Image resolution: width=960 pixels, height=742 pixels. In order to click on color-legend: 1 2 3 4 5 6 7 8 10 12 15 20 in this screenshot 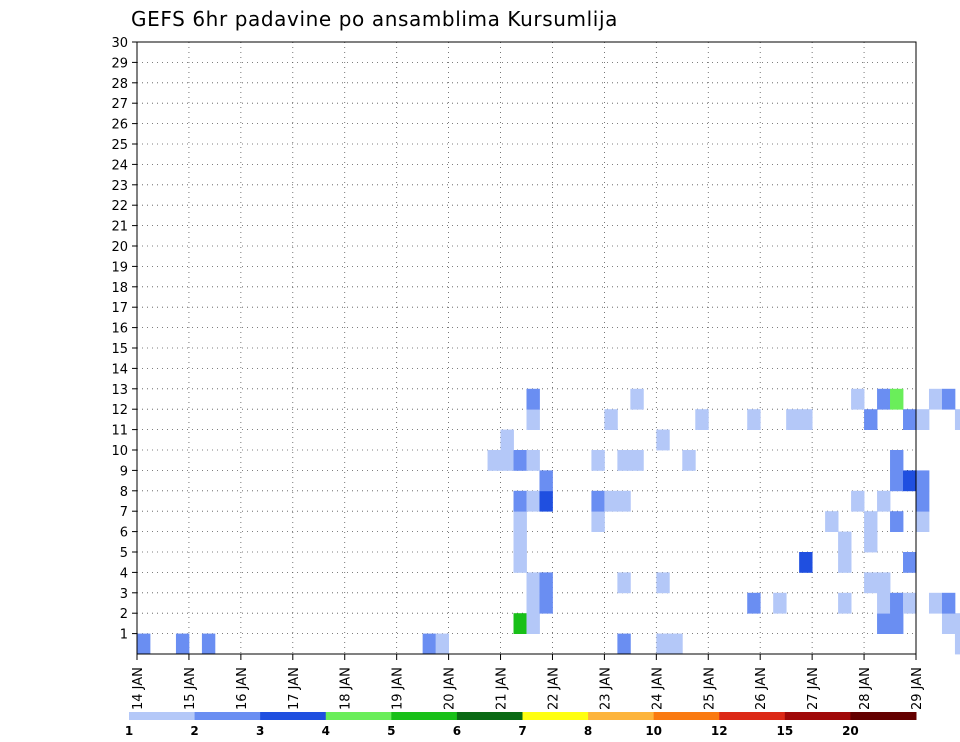, I will do `click(521, 725)`.